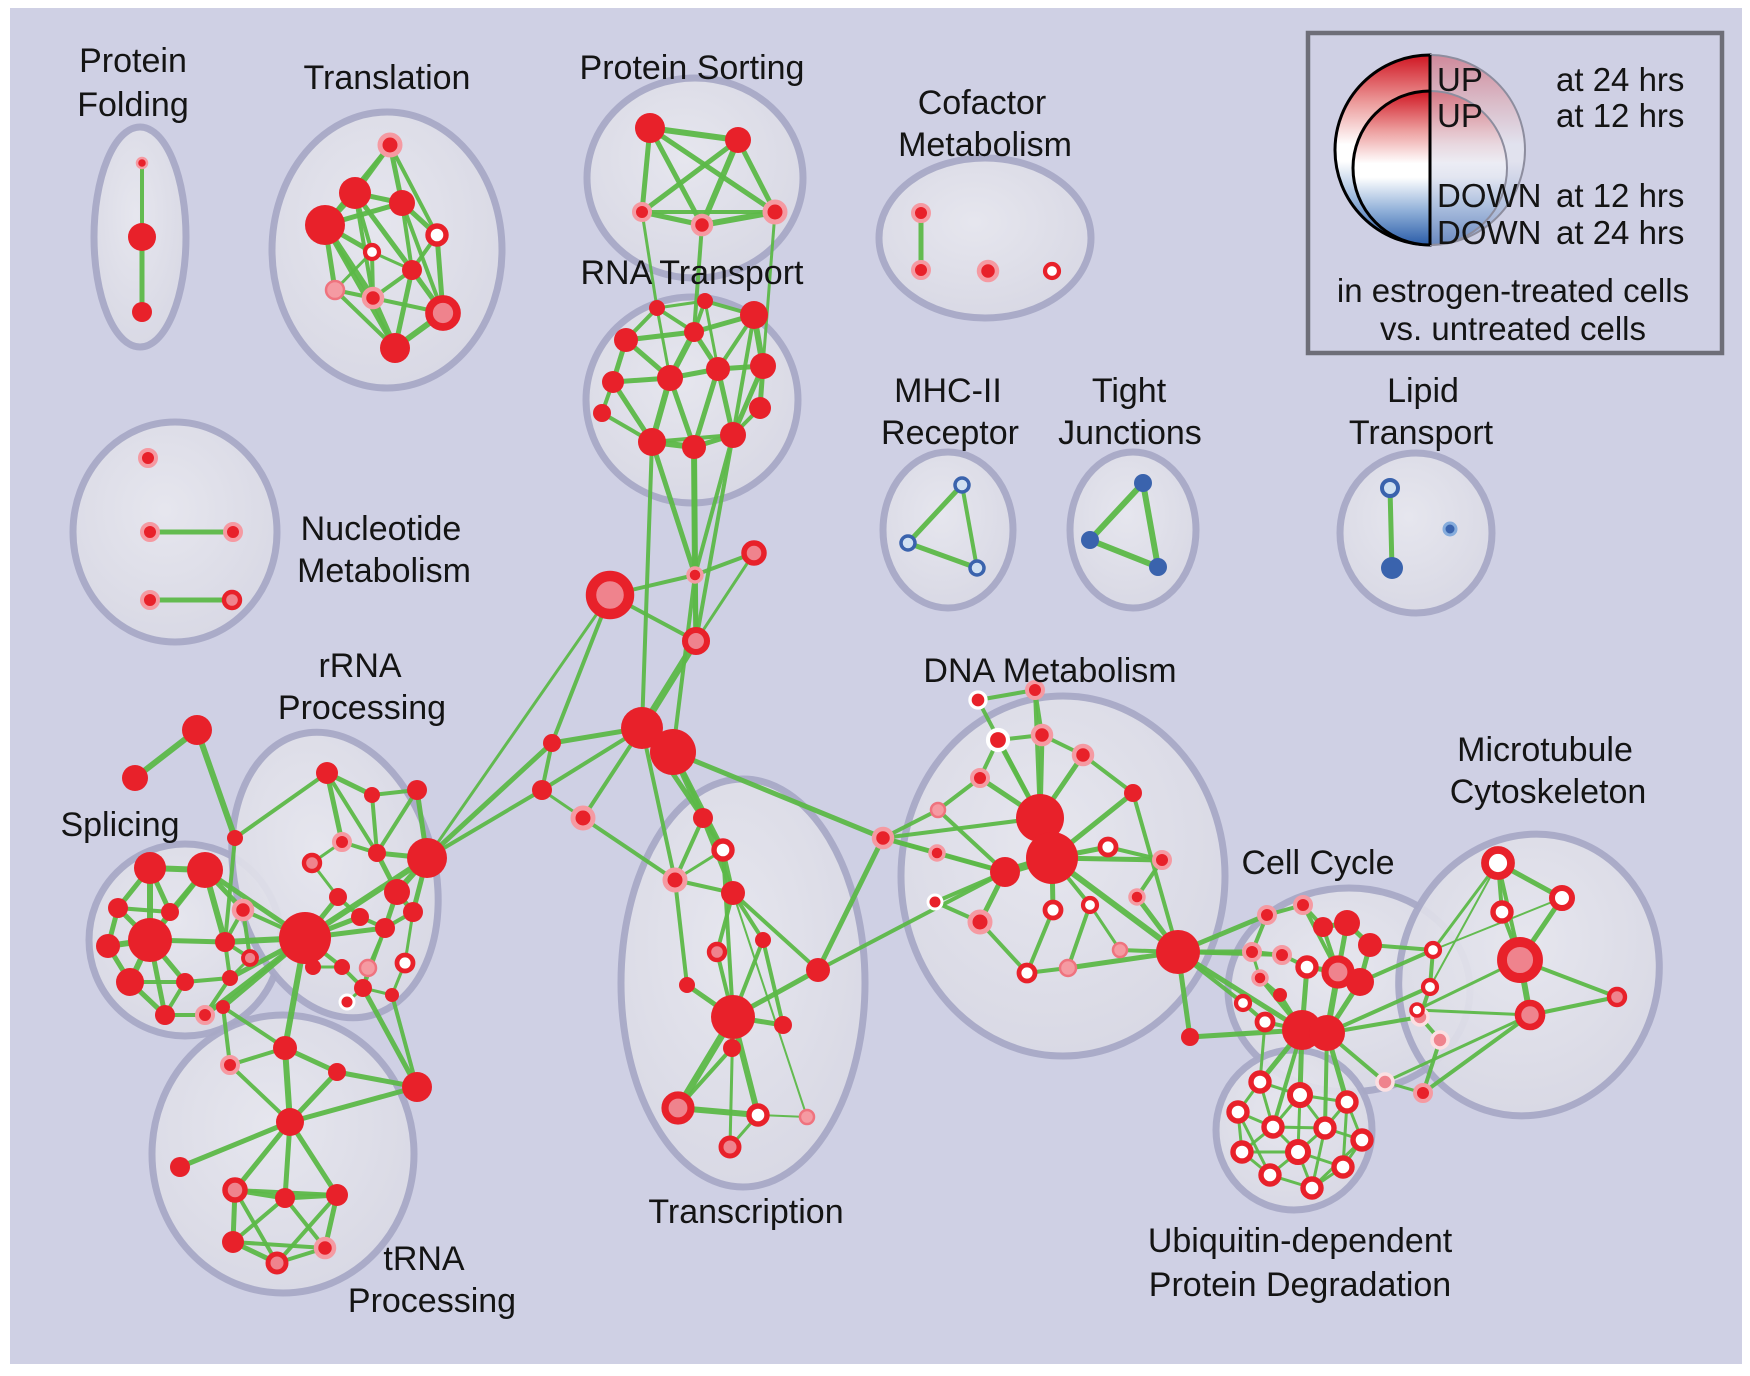  Describe the element at coordinates (305, 938) in the screenshot. I see `network-node-bh` at that location.